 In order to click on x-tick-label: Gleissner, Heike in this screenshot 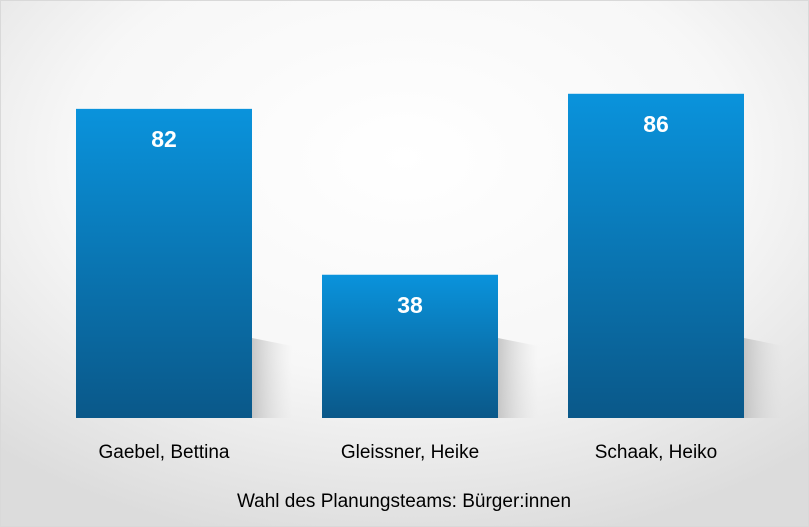, I will do `click(410, 452)`.